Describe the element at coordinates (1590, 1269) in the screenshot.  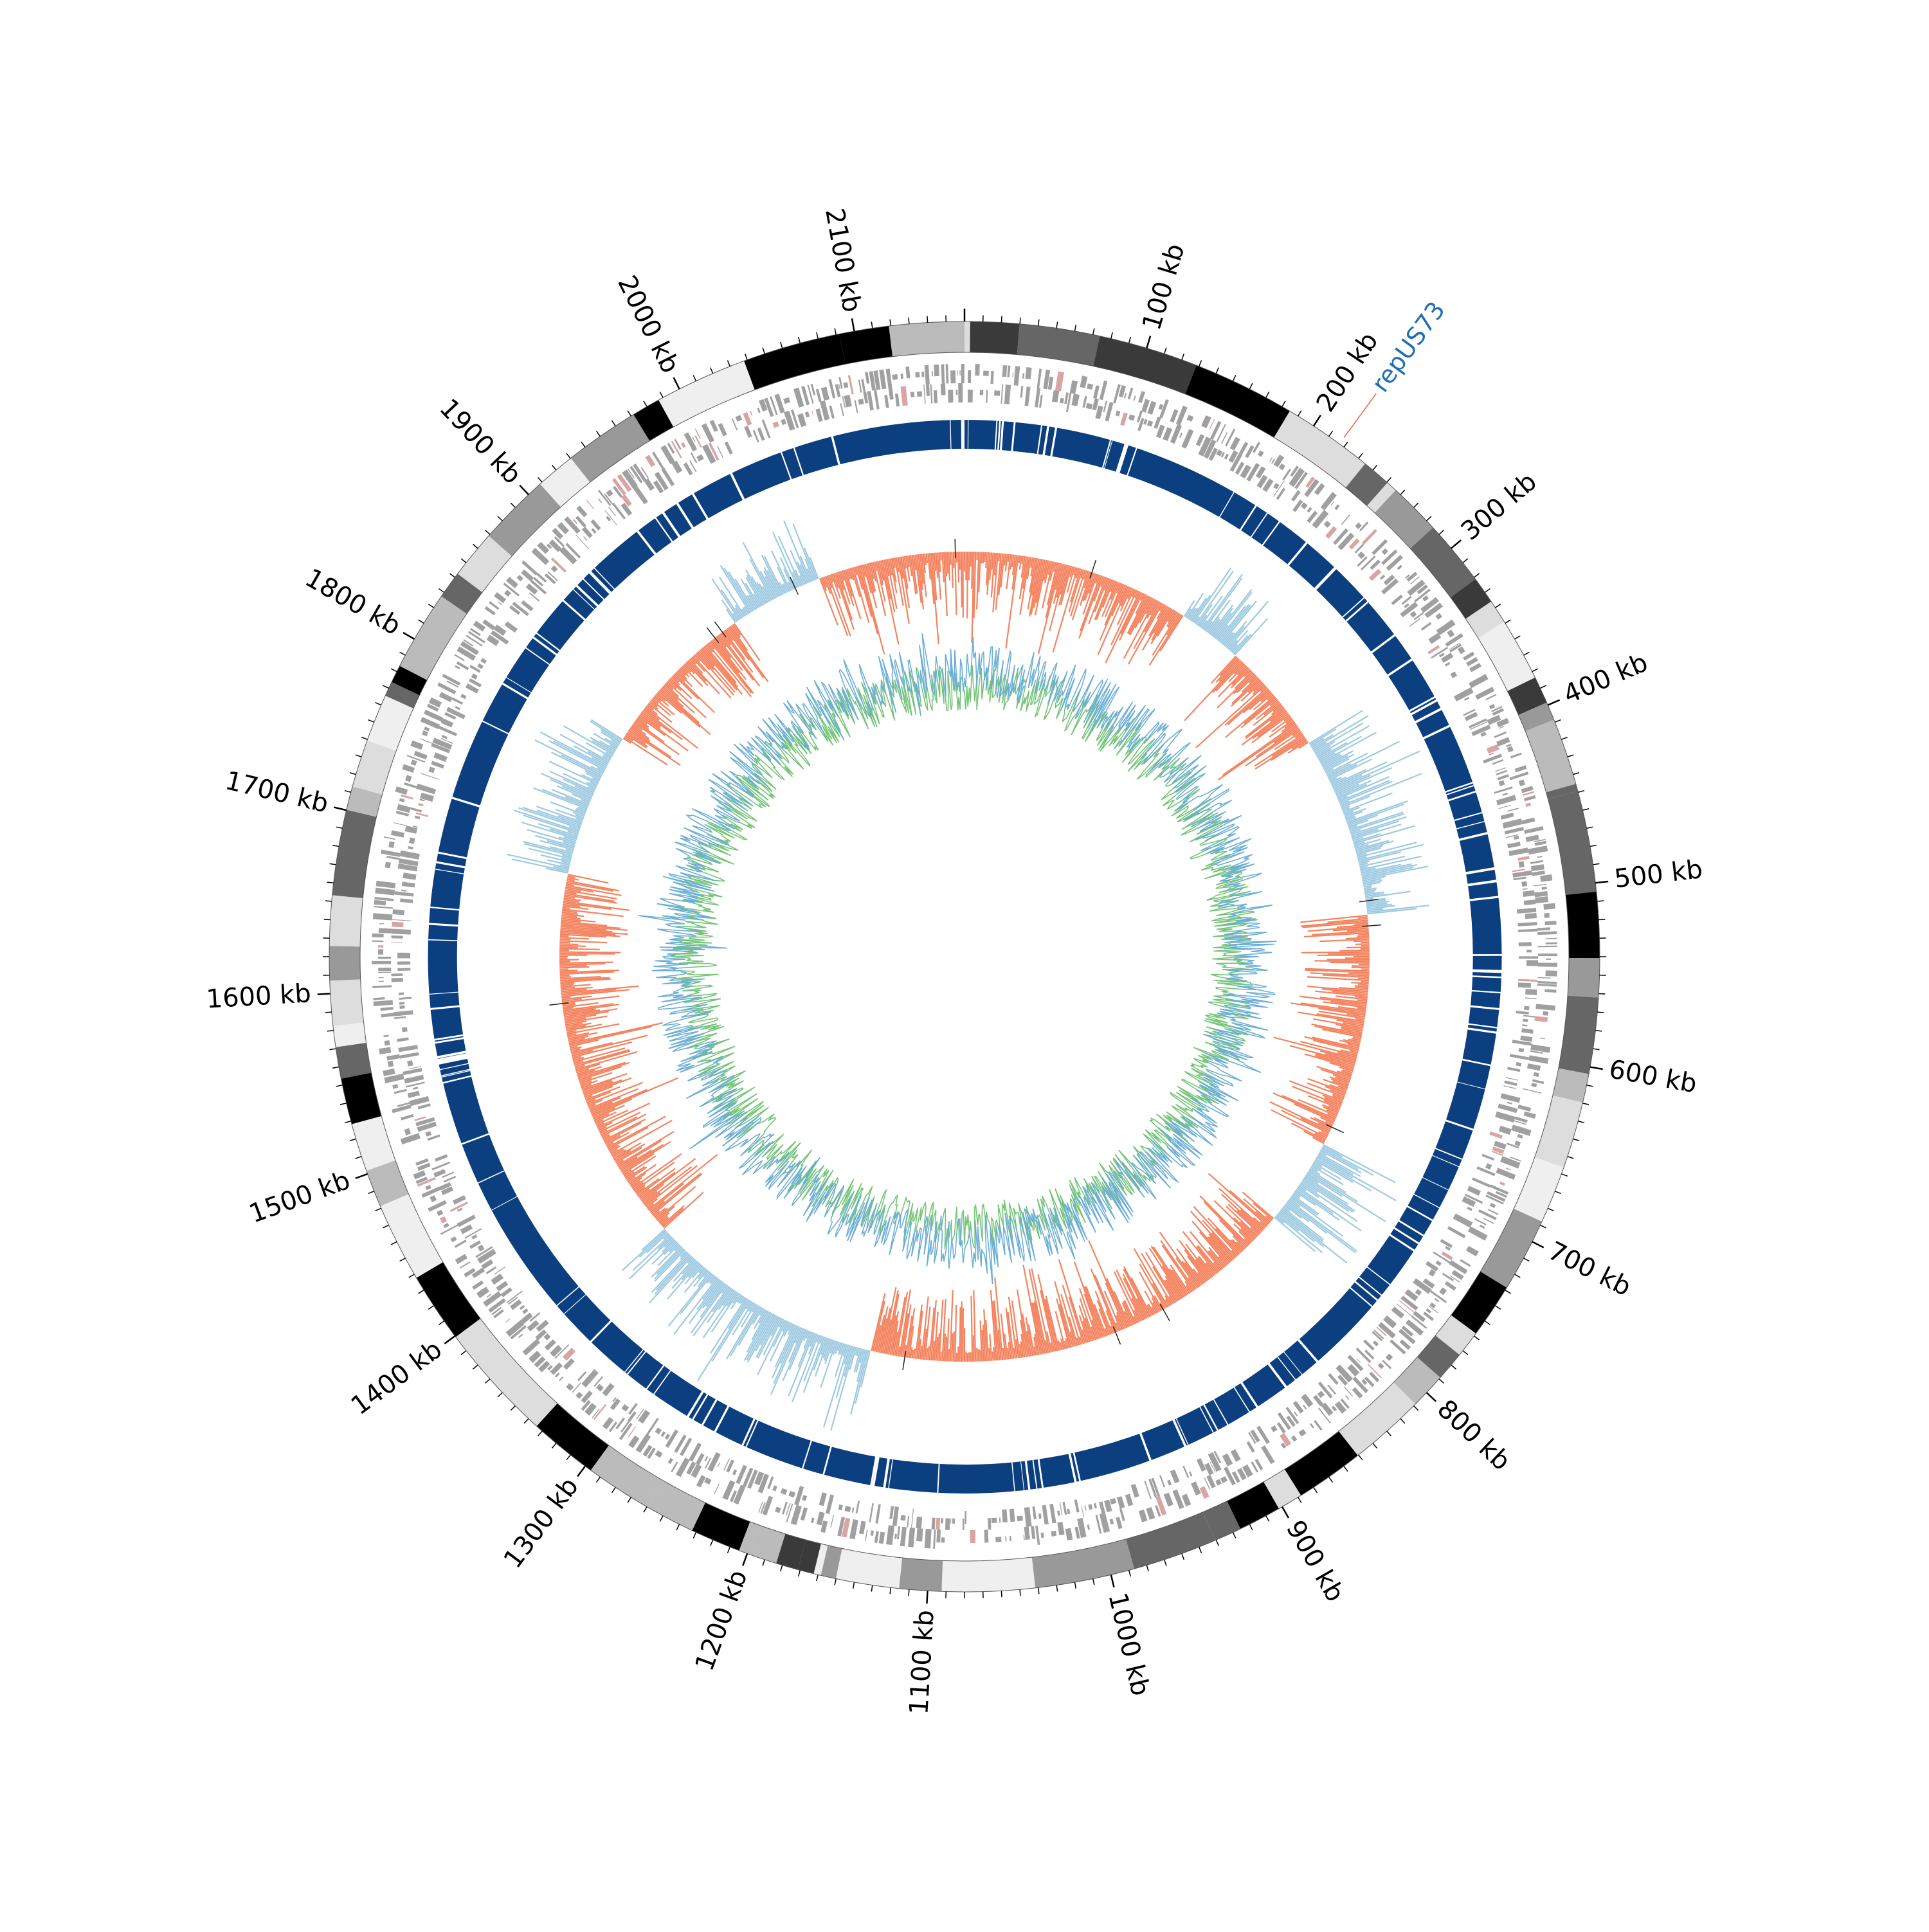
I see `scale-label: 700 kb` at that location.